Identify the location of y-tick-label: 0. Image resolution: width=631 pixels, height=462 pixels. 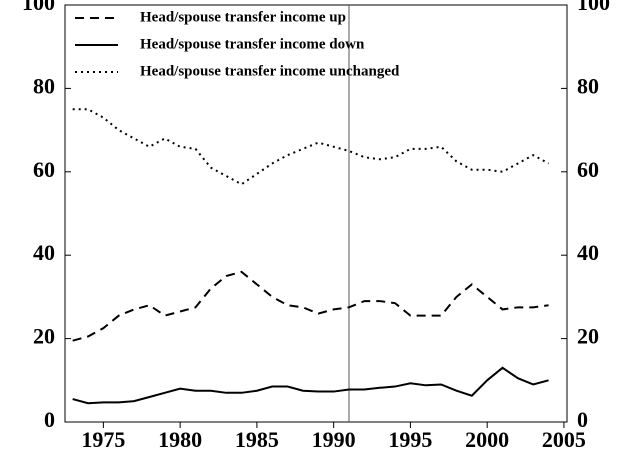
(49, 419).